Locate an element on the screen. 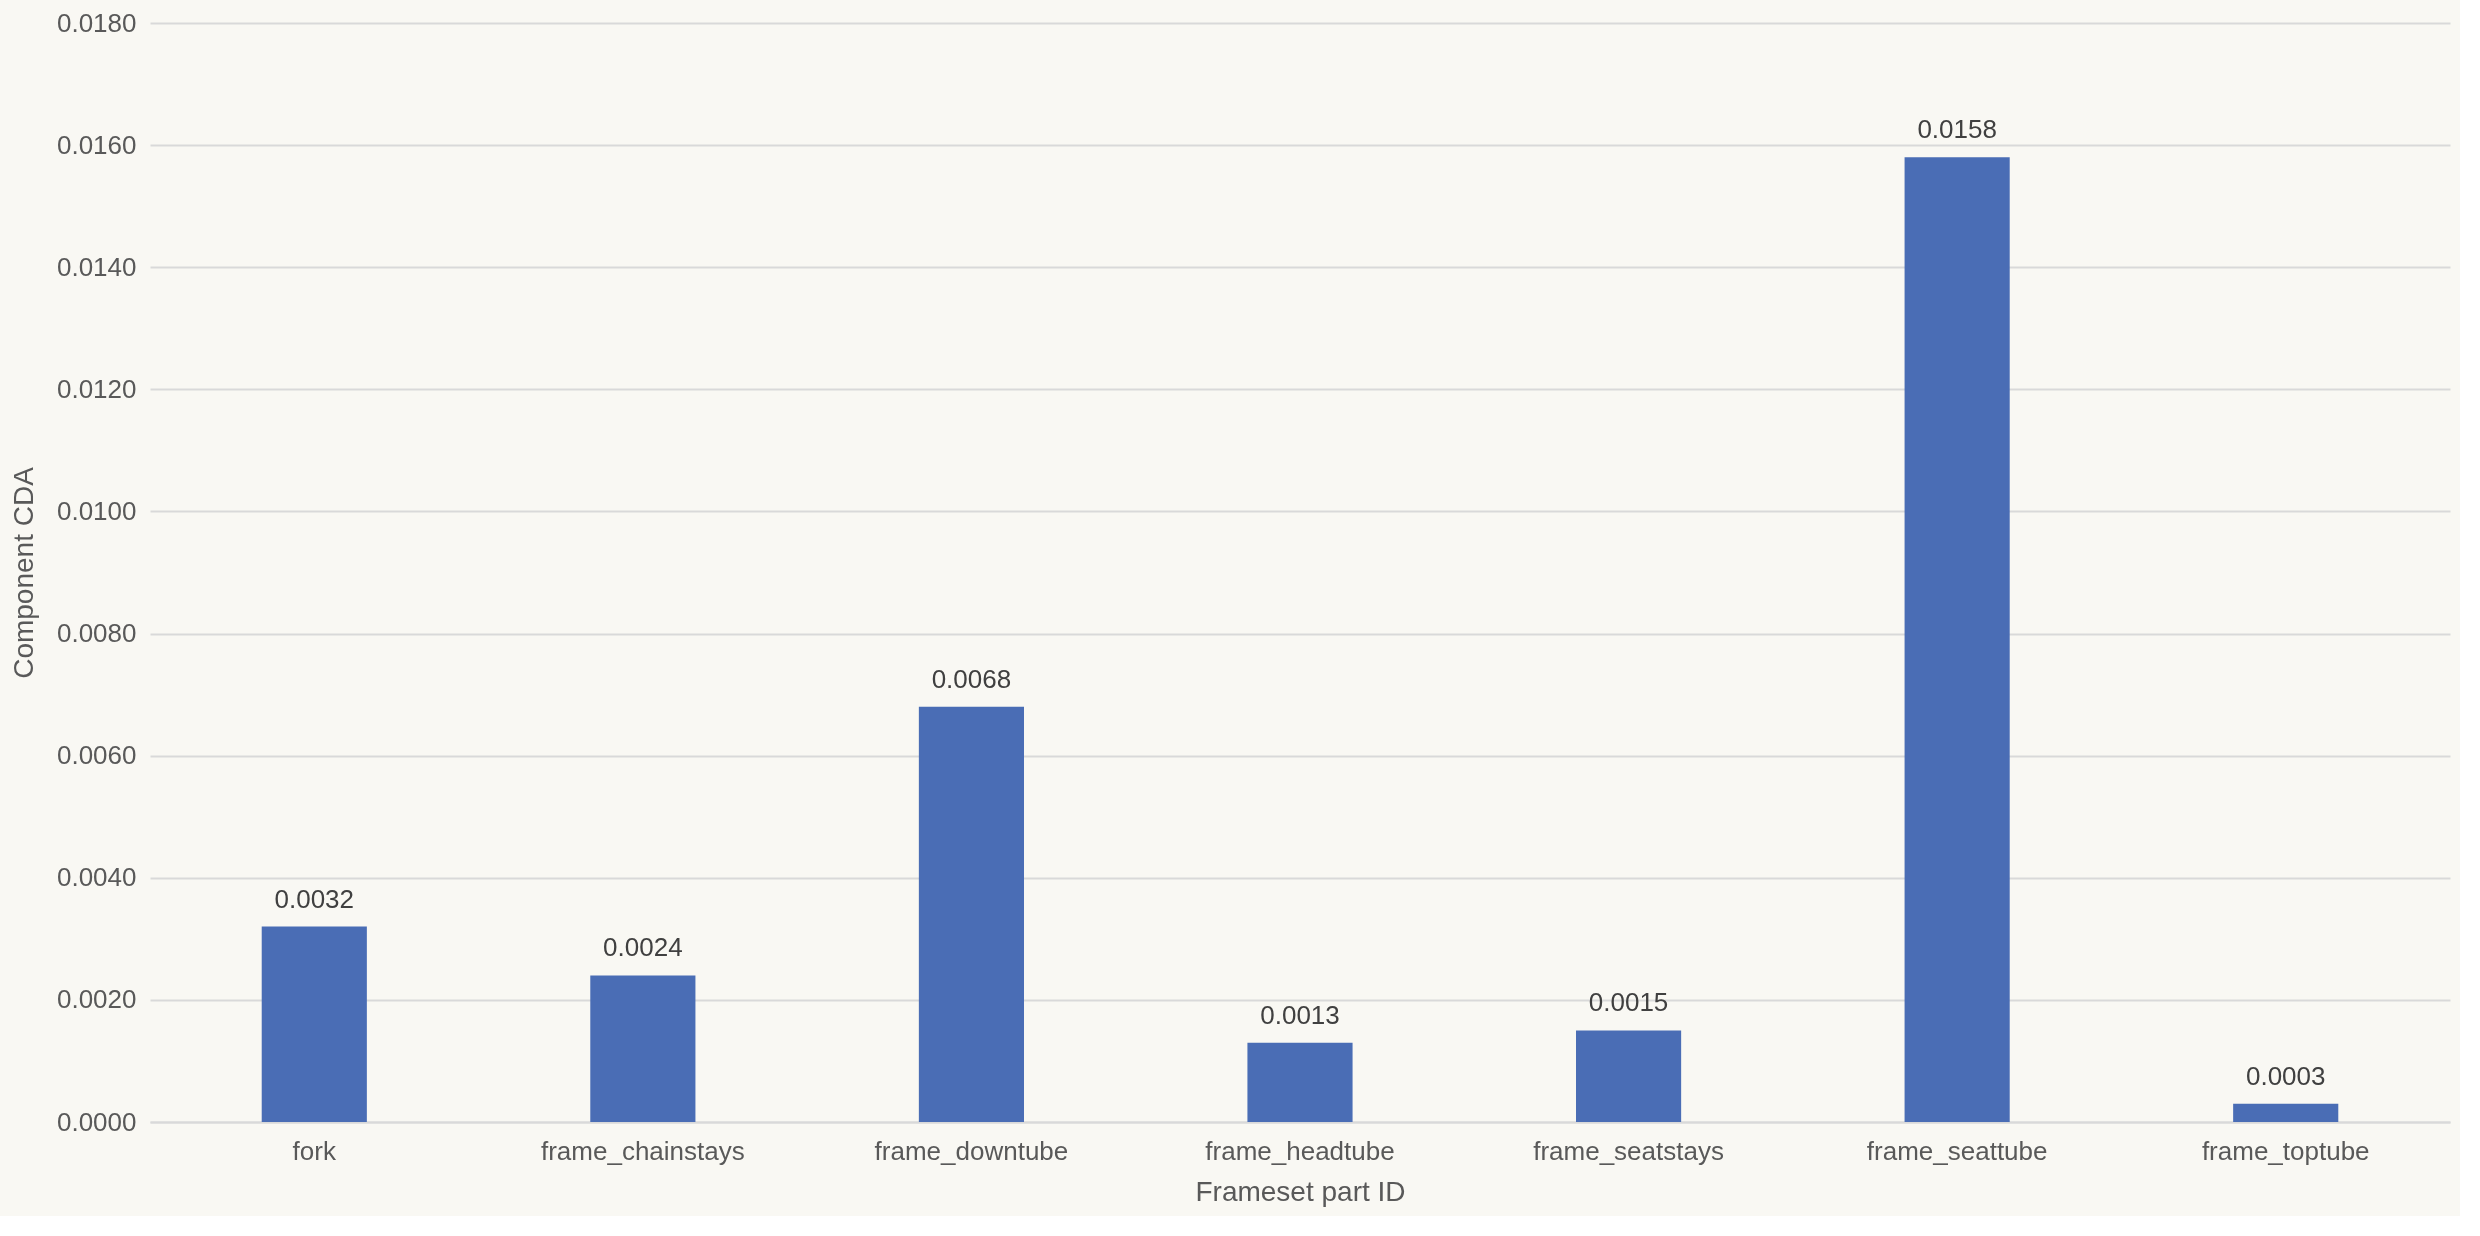  data-label: 0.0158 is located at coordinates (1957, 129).